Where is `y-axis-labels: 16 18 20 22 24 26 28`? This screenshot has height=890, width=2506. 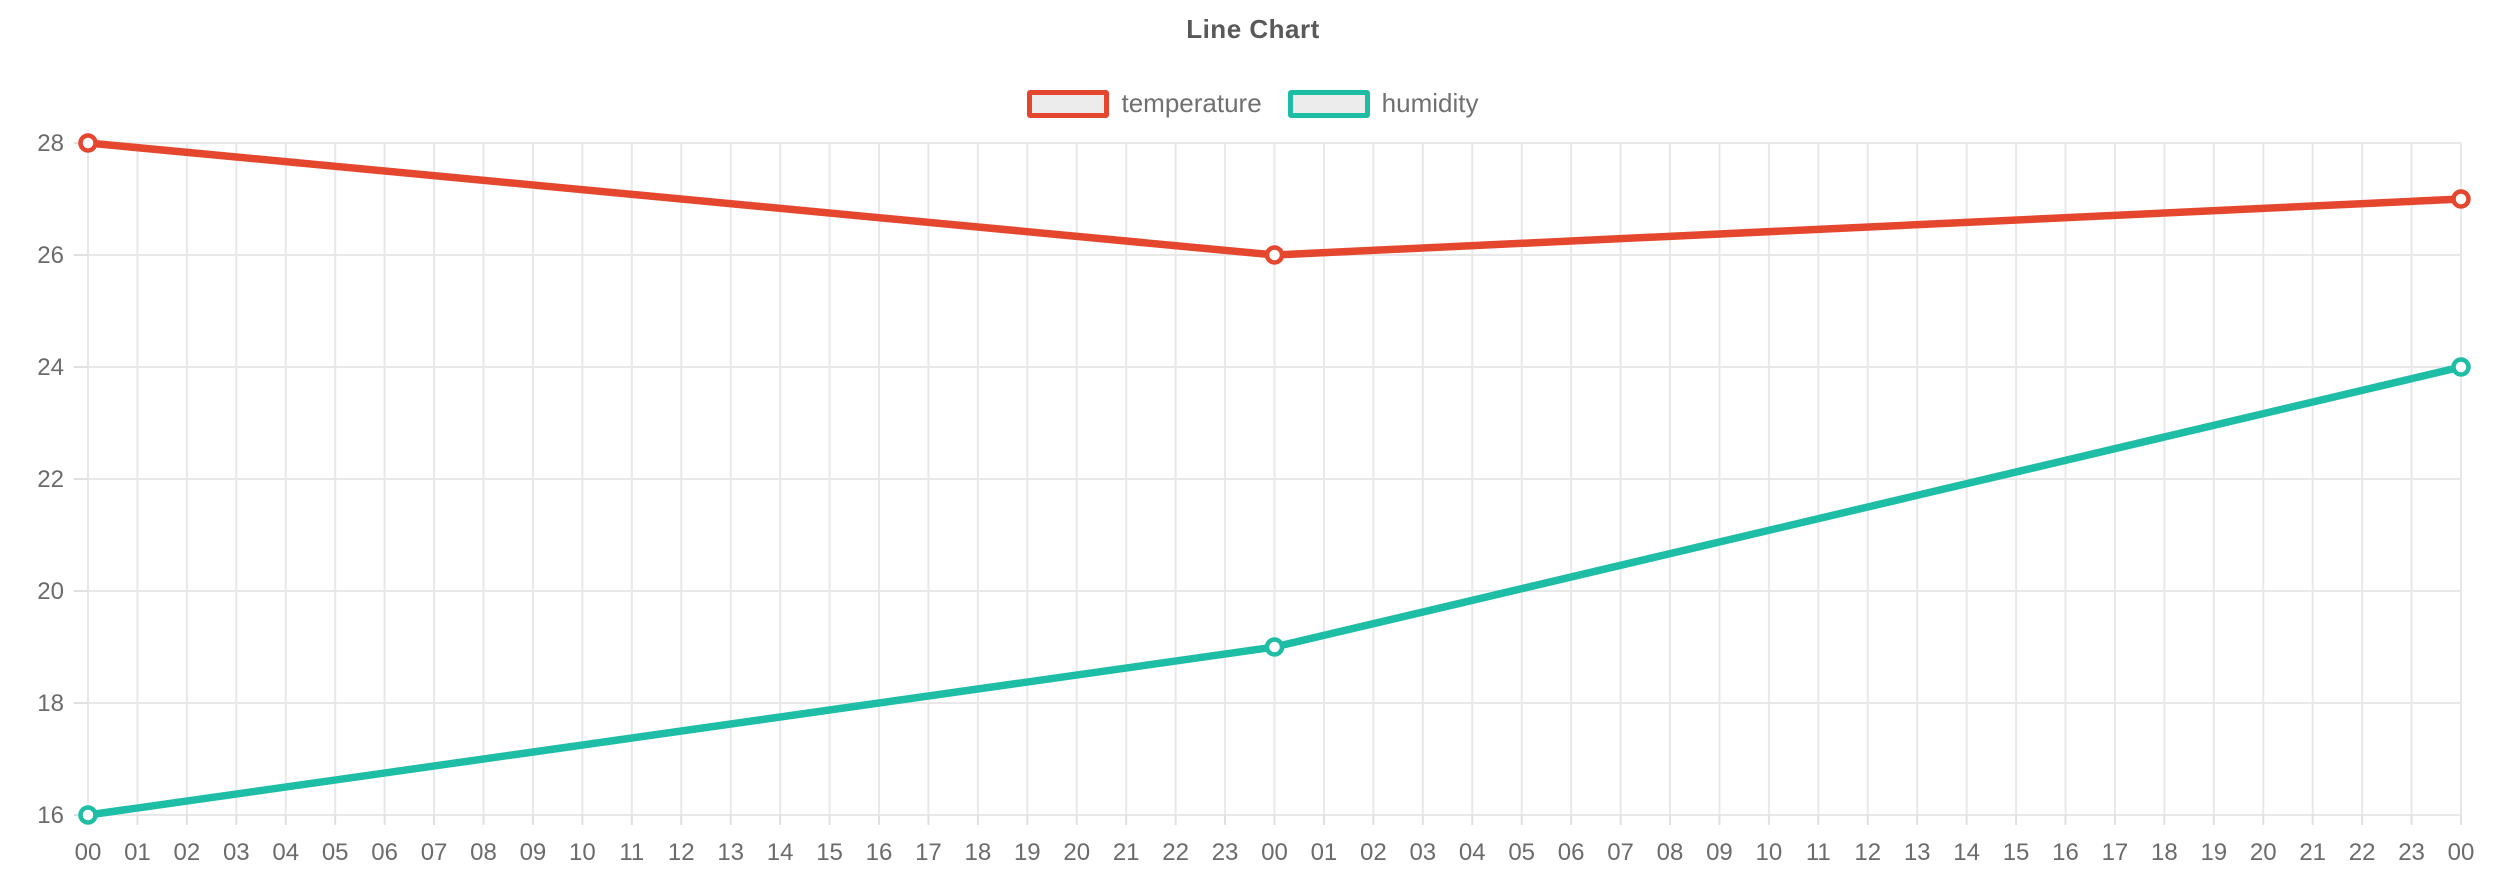 y-axis-labels: 16 18 20 22 24 26 28 is located at coordinates (50, 479).